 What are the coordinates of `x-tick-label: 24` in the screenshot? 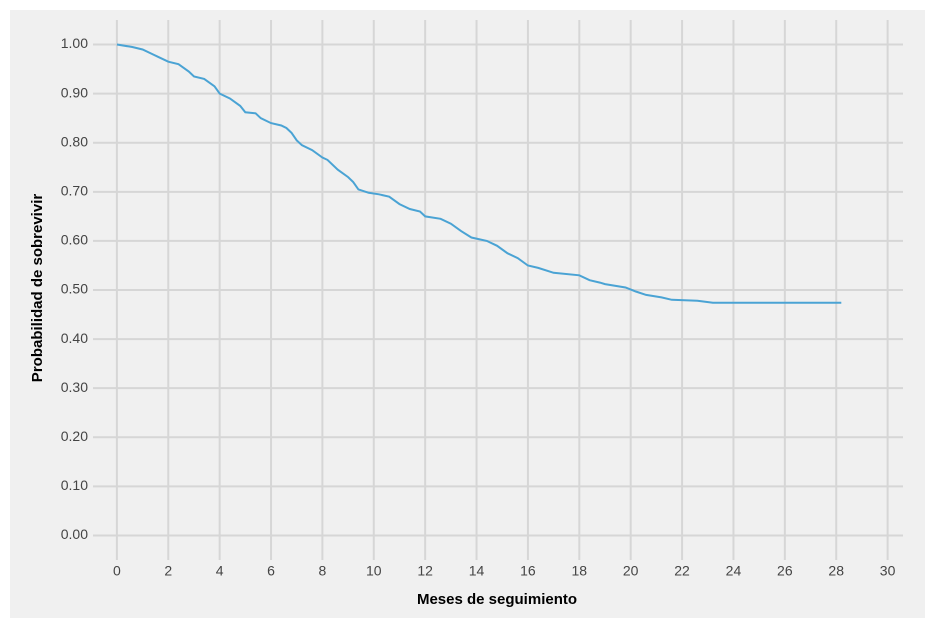 It's located at (734, 571).